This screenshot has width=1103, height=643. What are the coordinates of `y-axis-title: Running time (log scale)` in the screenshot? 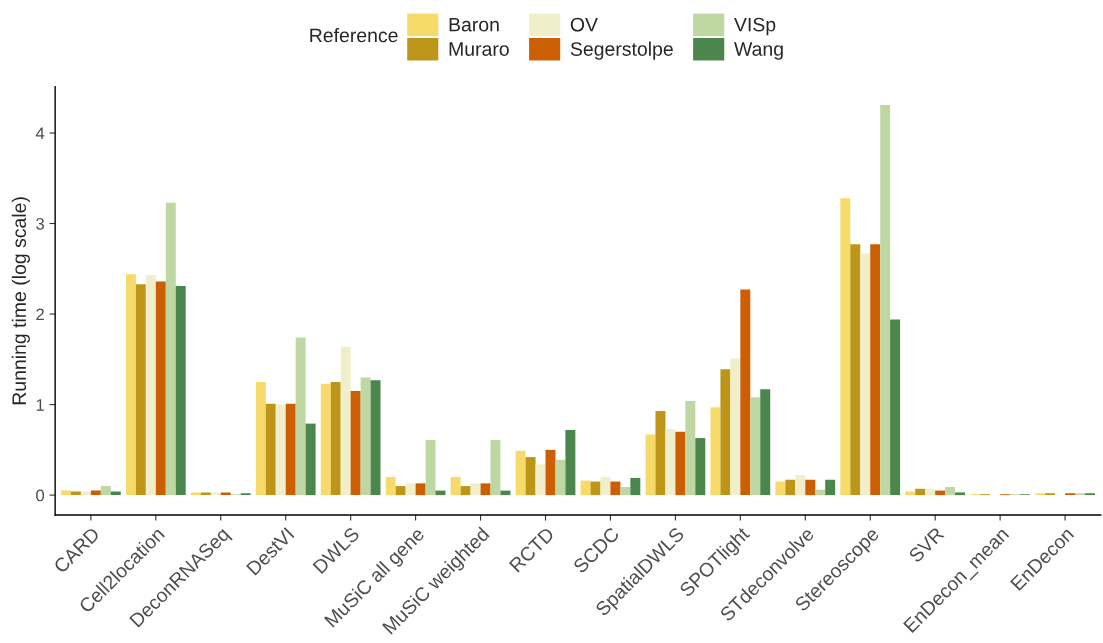 It's located at (20, 301).